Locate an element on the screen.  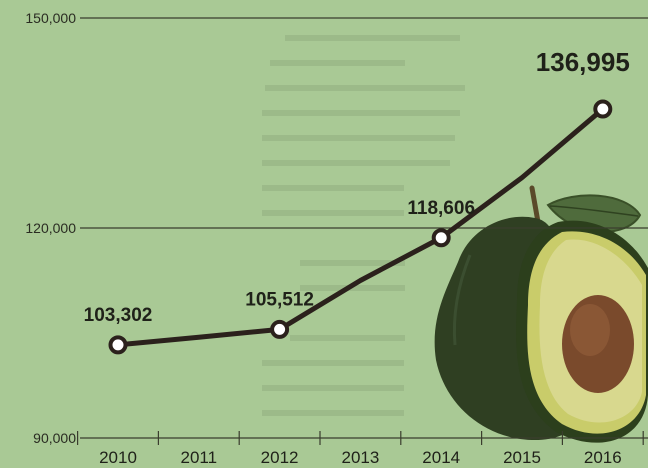
y-tick-label: 150,000 is located at coordinates (50, 18).